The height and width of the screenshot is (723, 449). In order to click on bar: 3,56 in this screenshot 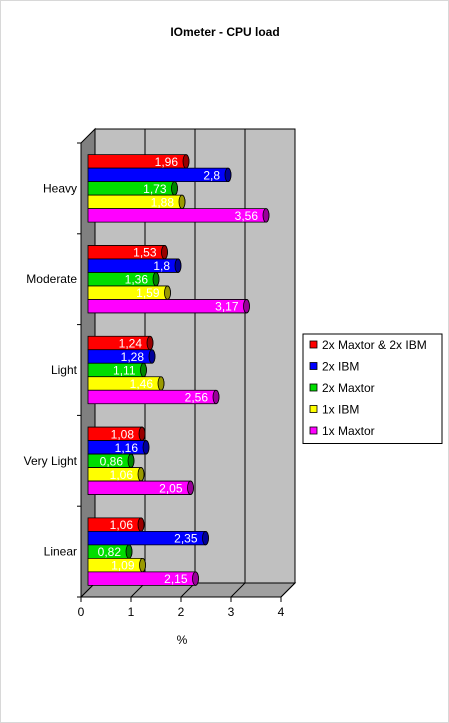, I will do `click(178, 215)`.